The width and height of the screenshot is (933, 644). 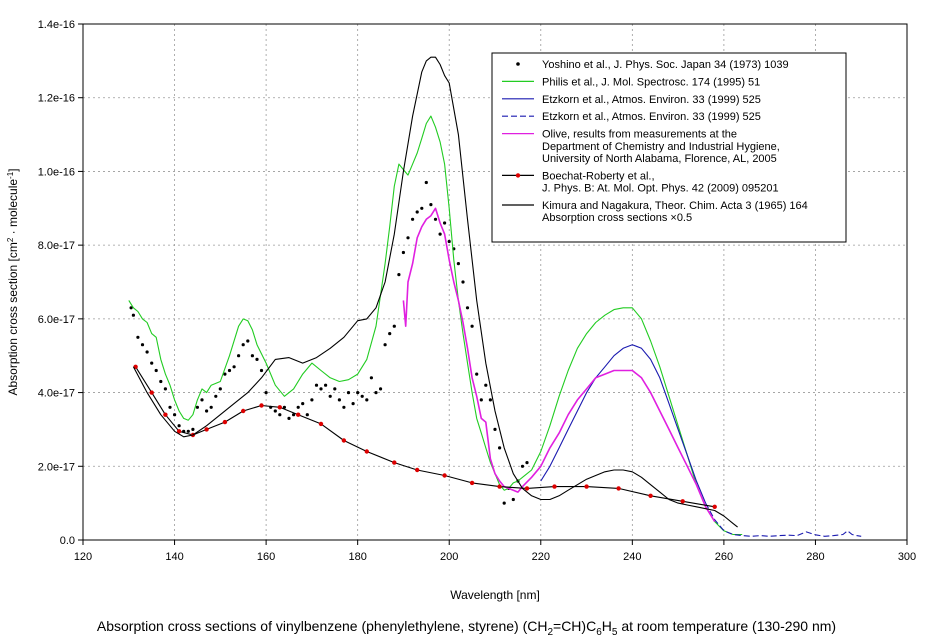 What do you see at coordinates (606, 626) in the screenshot?
I see `caption-text-mid-2: H` at bounding box center [606, 626].